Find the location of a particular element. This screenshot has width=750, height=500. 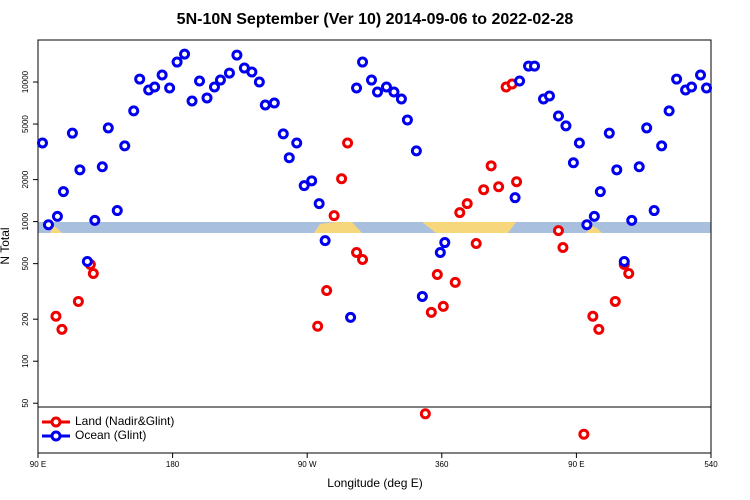

y-tick-label: 10000 is located at coordinates (25, 81).